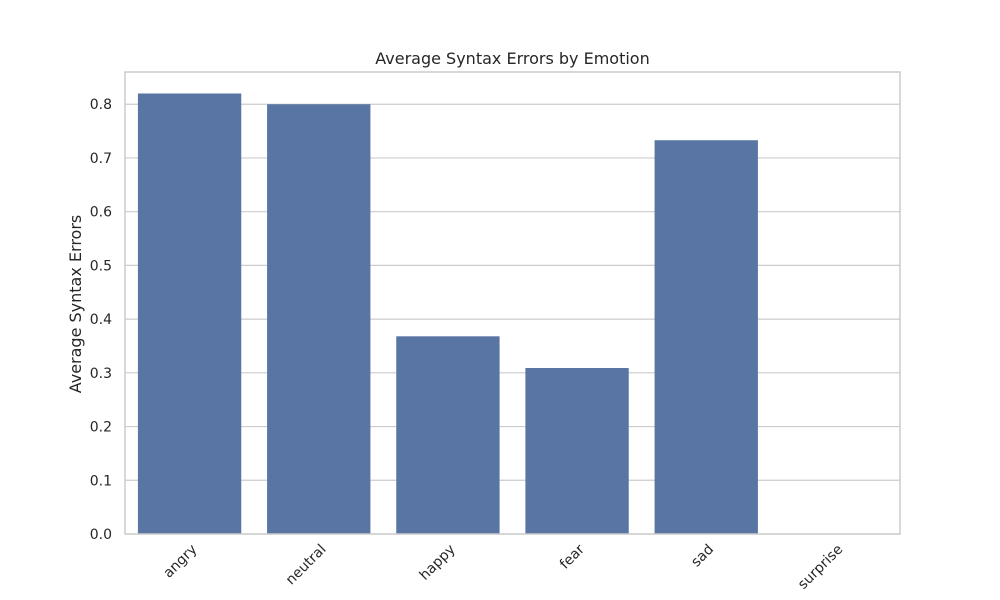 The height and width of the screenshot is (600, 1000). What do you see at coordinates (101, 266) in the screenshot?
I see `y-tick-label: 0.5` at bounding box center [101, 266].